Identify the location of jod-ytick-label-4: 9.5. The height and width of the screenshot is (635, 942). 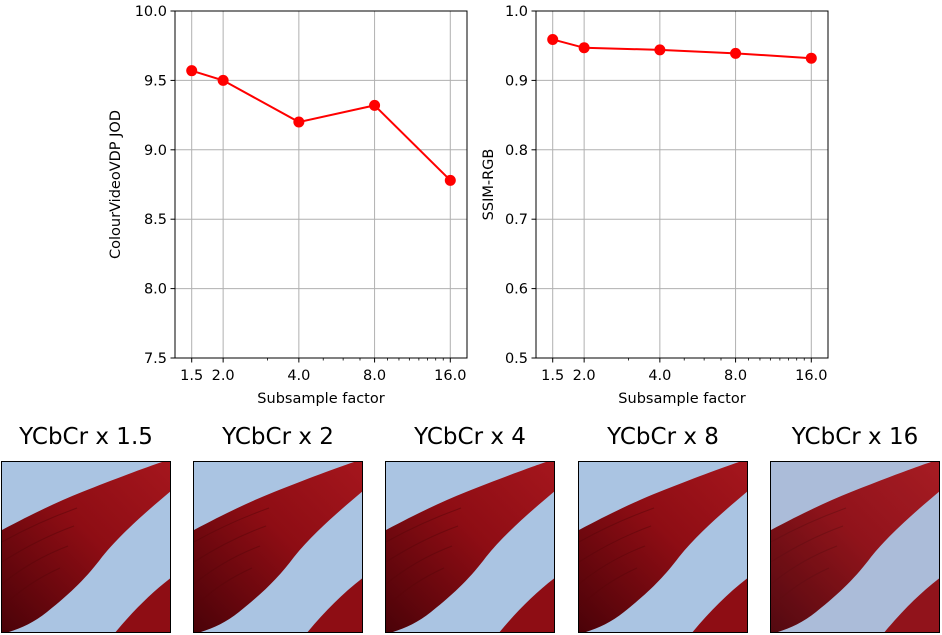
(155, 81).